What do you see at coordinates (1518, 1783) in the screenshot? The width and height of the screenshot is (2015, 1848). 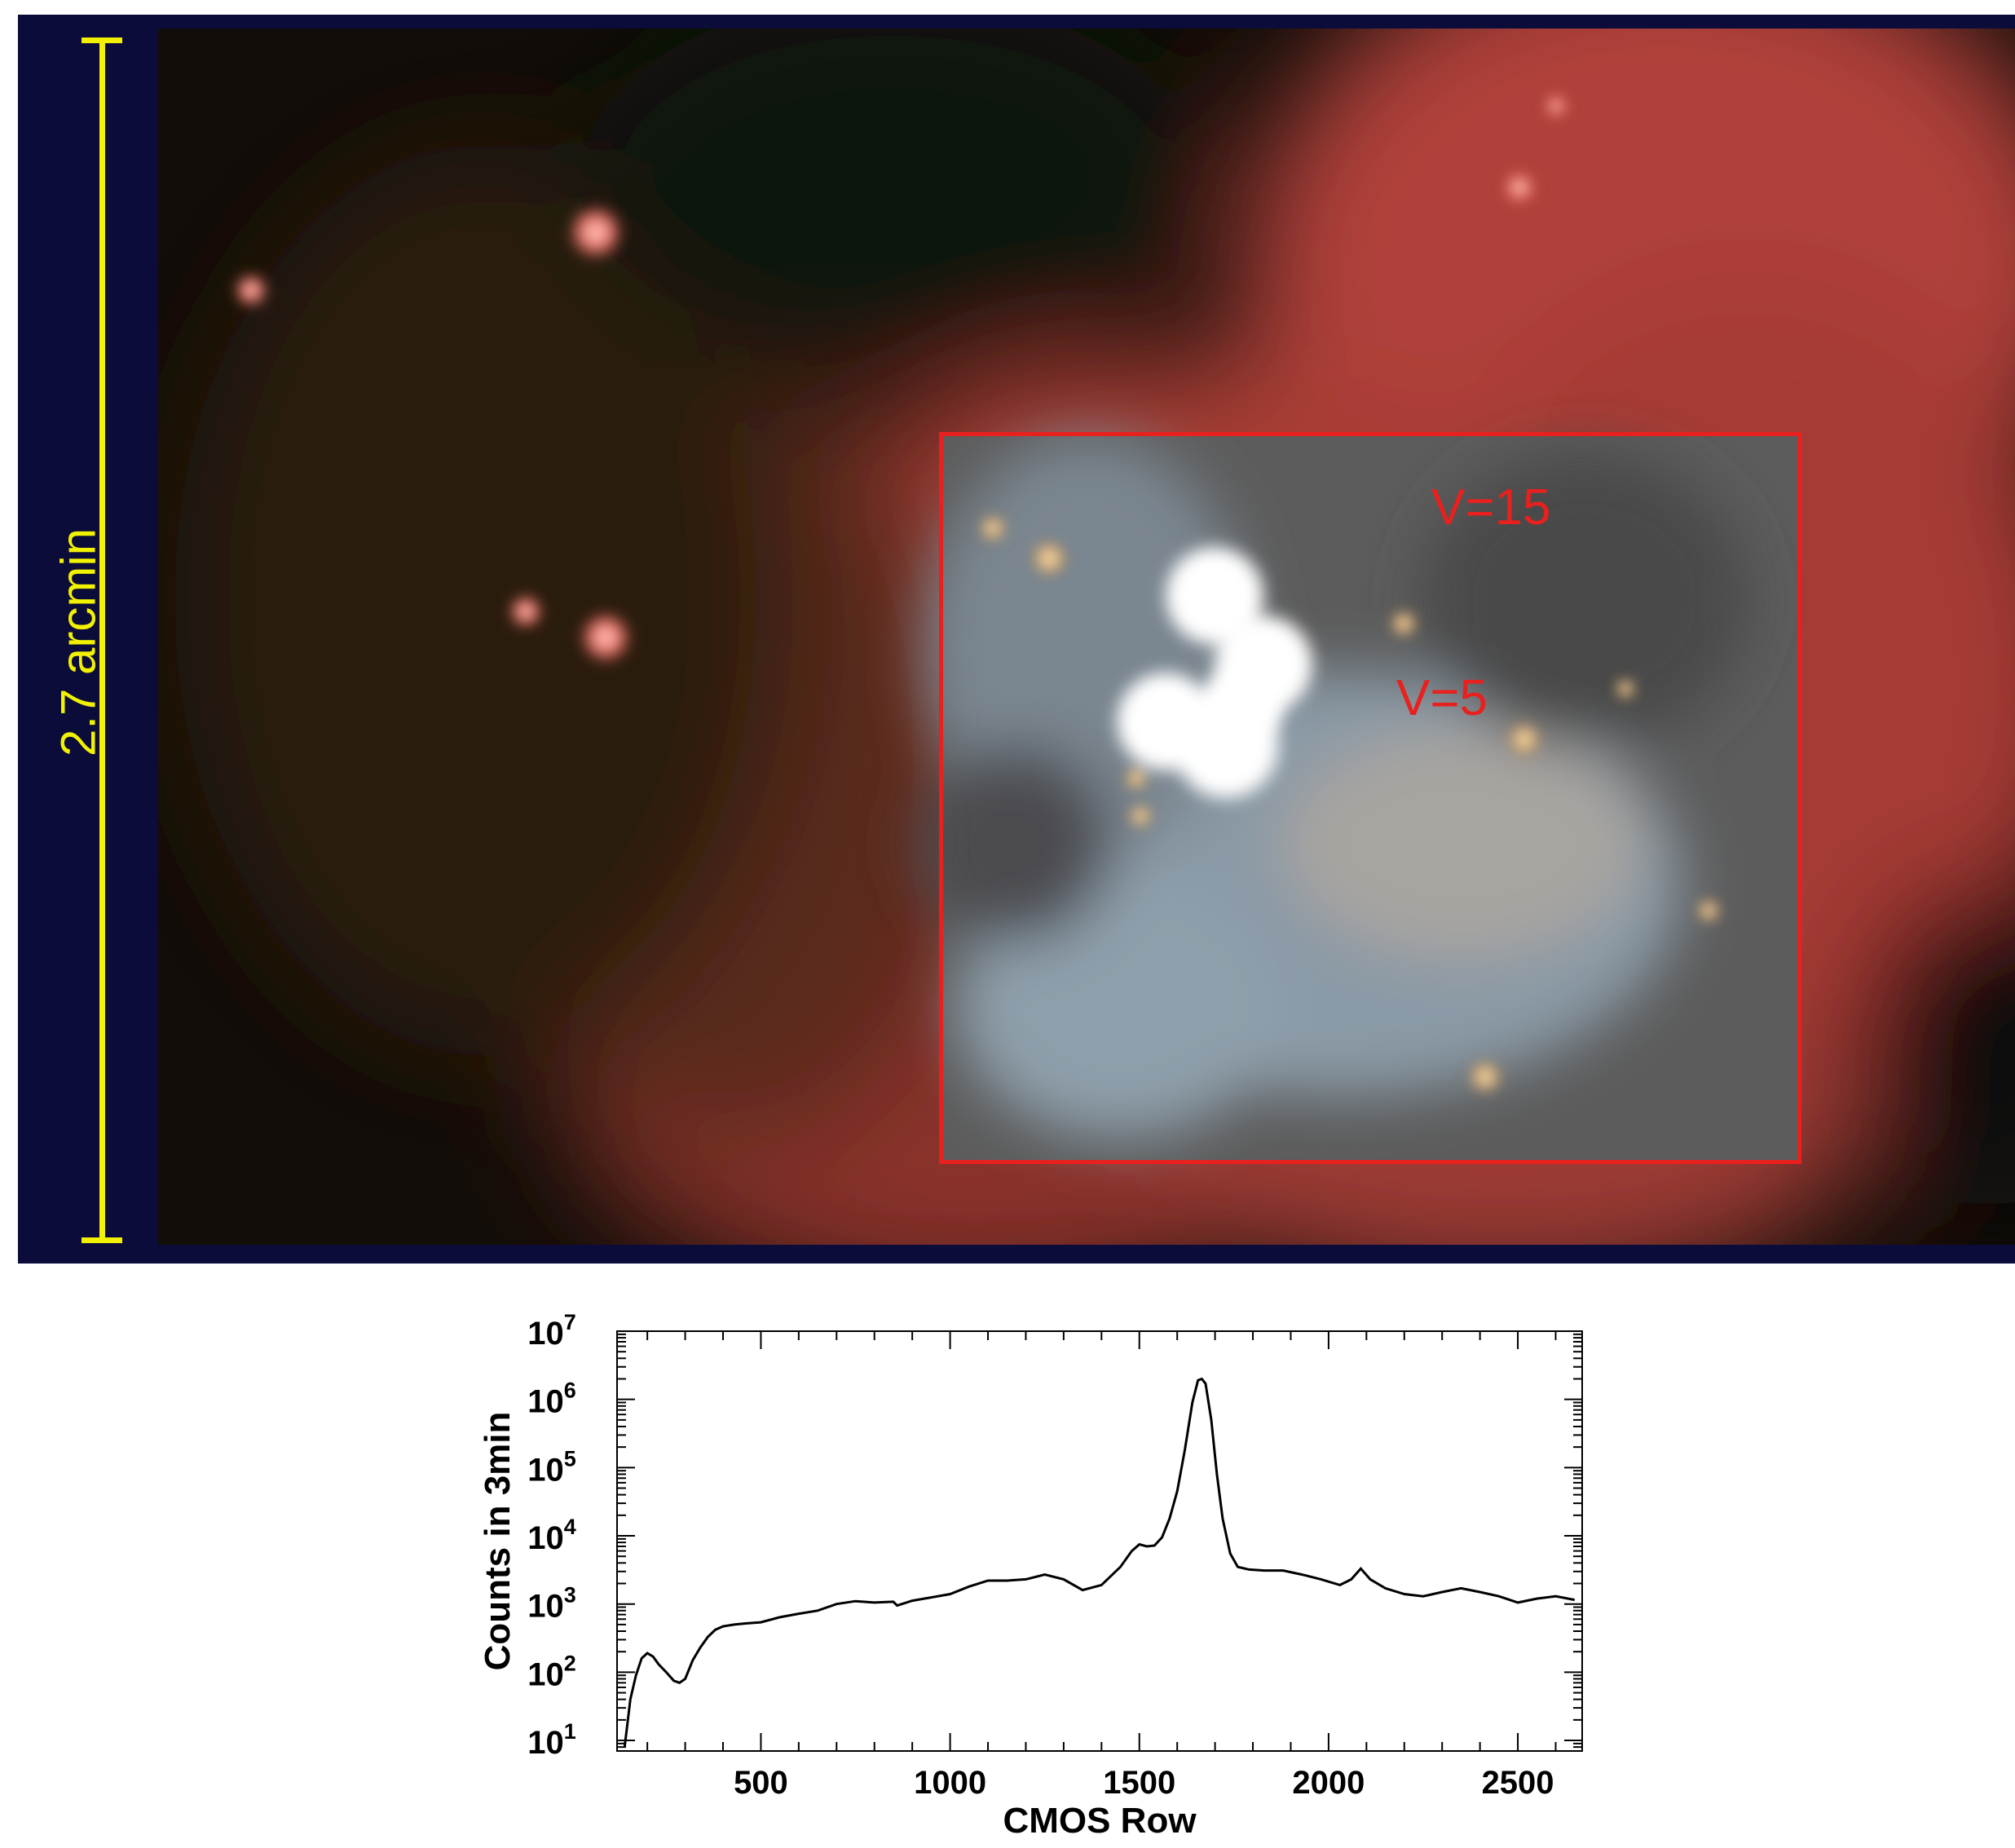 I see `x-tick-label: 2500` at bounding box center [1518, 1783].